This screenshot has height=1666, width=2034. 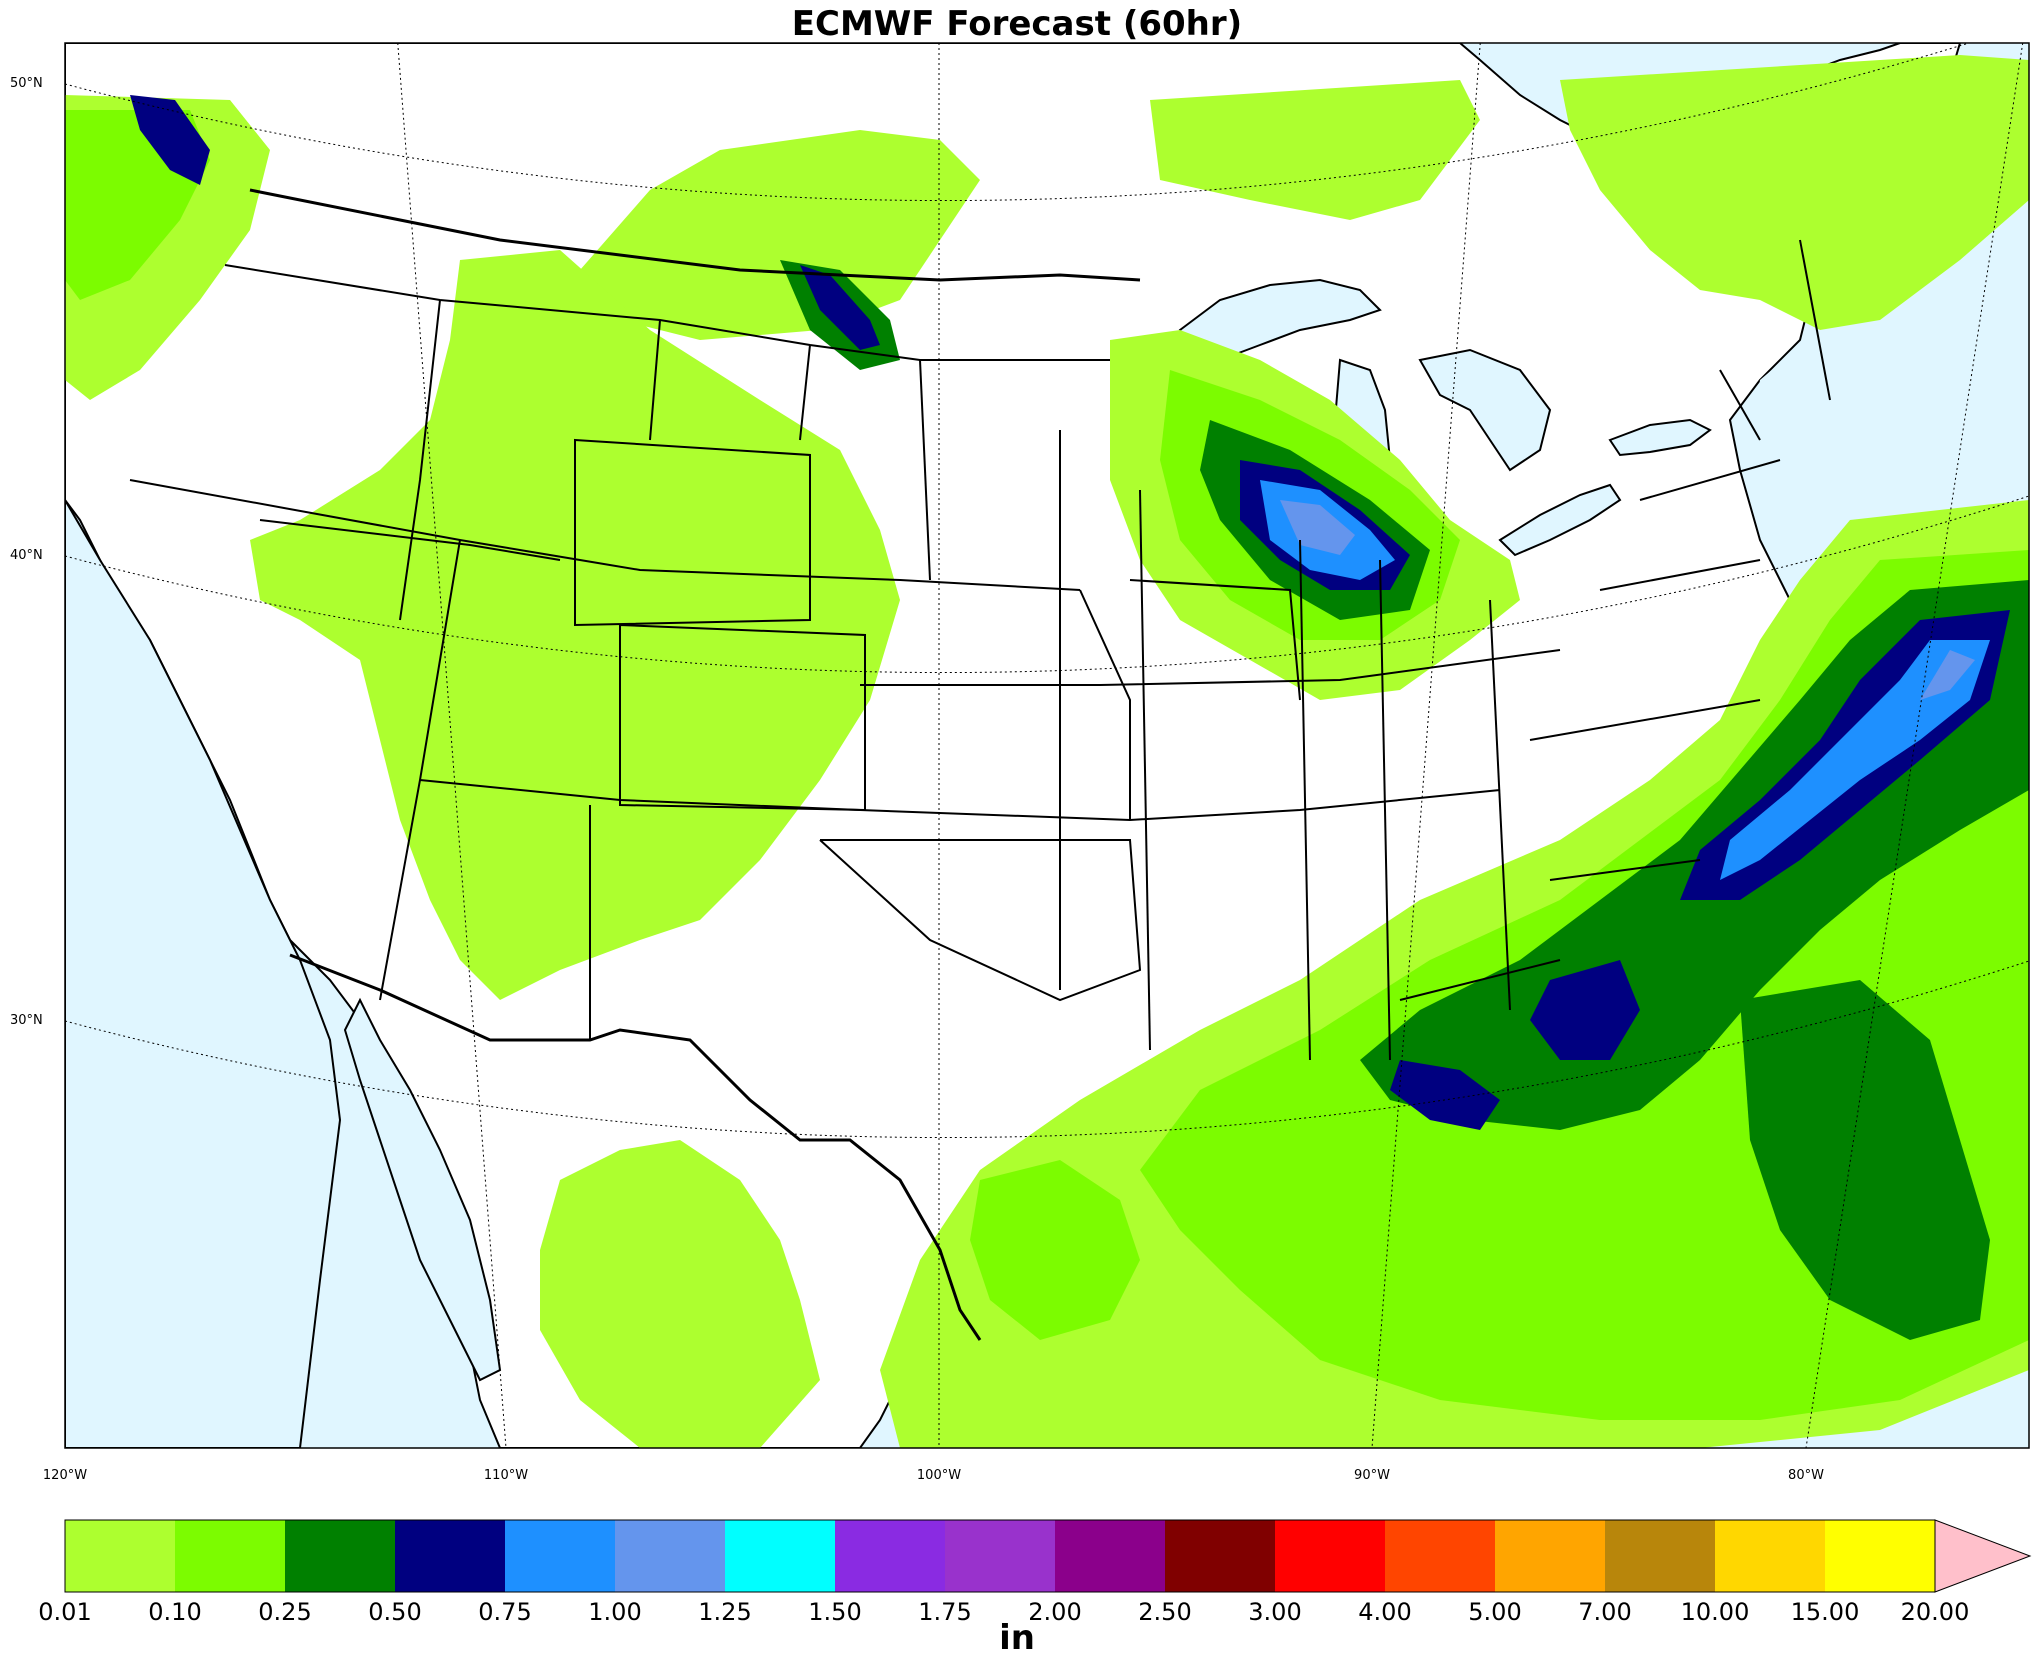 What do you see at coordinates (1275, 1612) in the screenshot?
I see `colorbar-tick-label: 3.00` at bounding box center [1275, 1612].